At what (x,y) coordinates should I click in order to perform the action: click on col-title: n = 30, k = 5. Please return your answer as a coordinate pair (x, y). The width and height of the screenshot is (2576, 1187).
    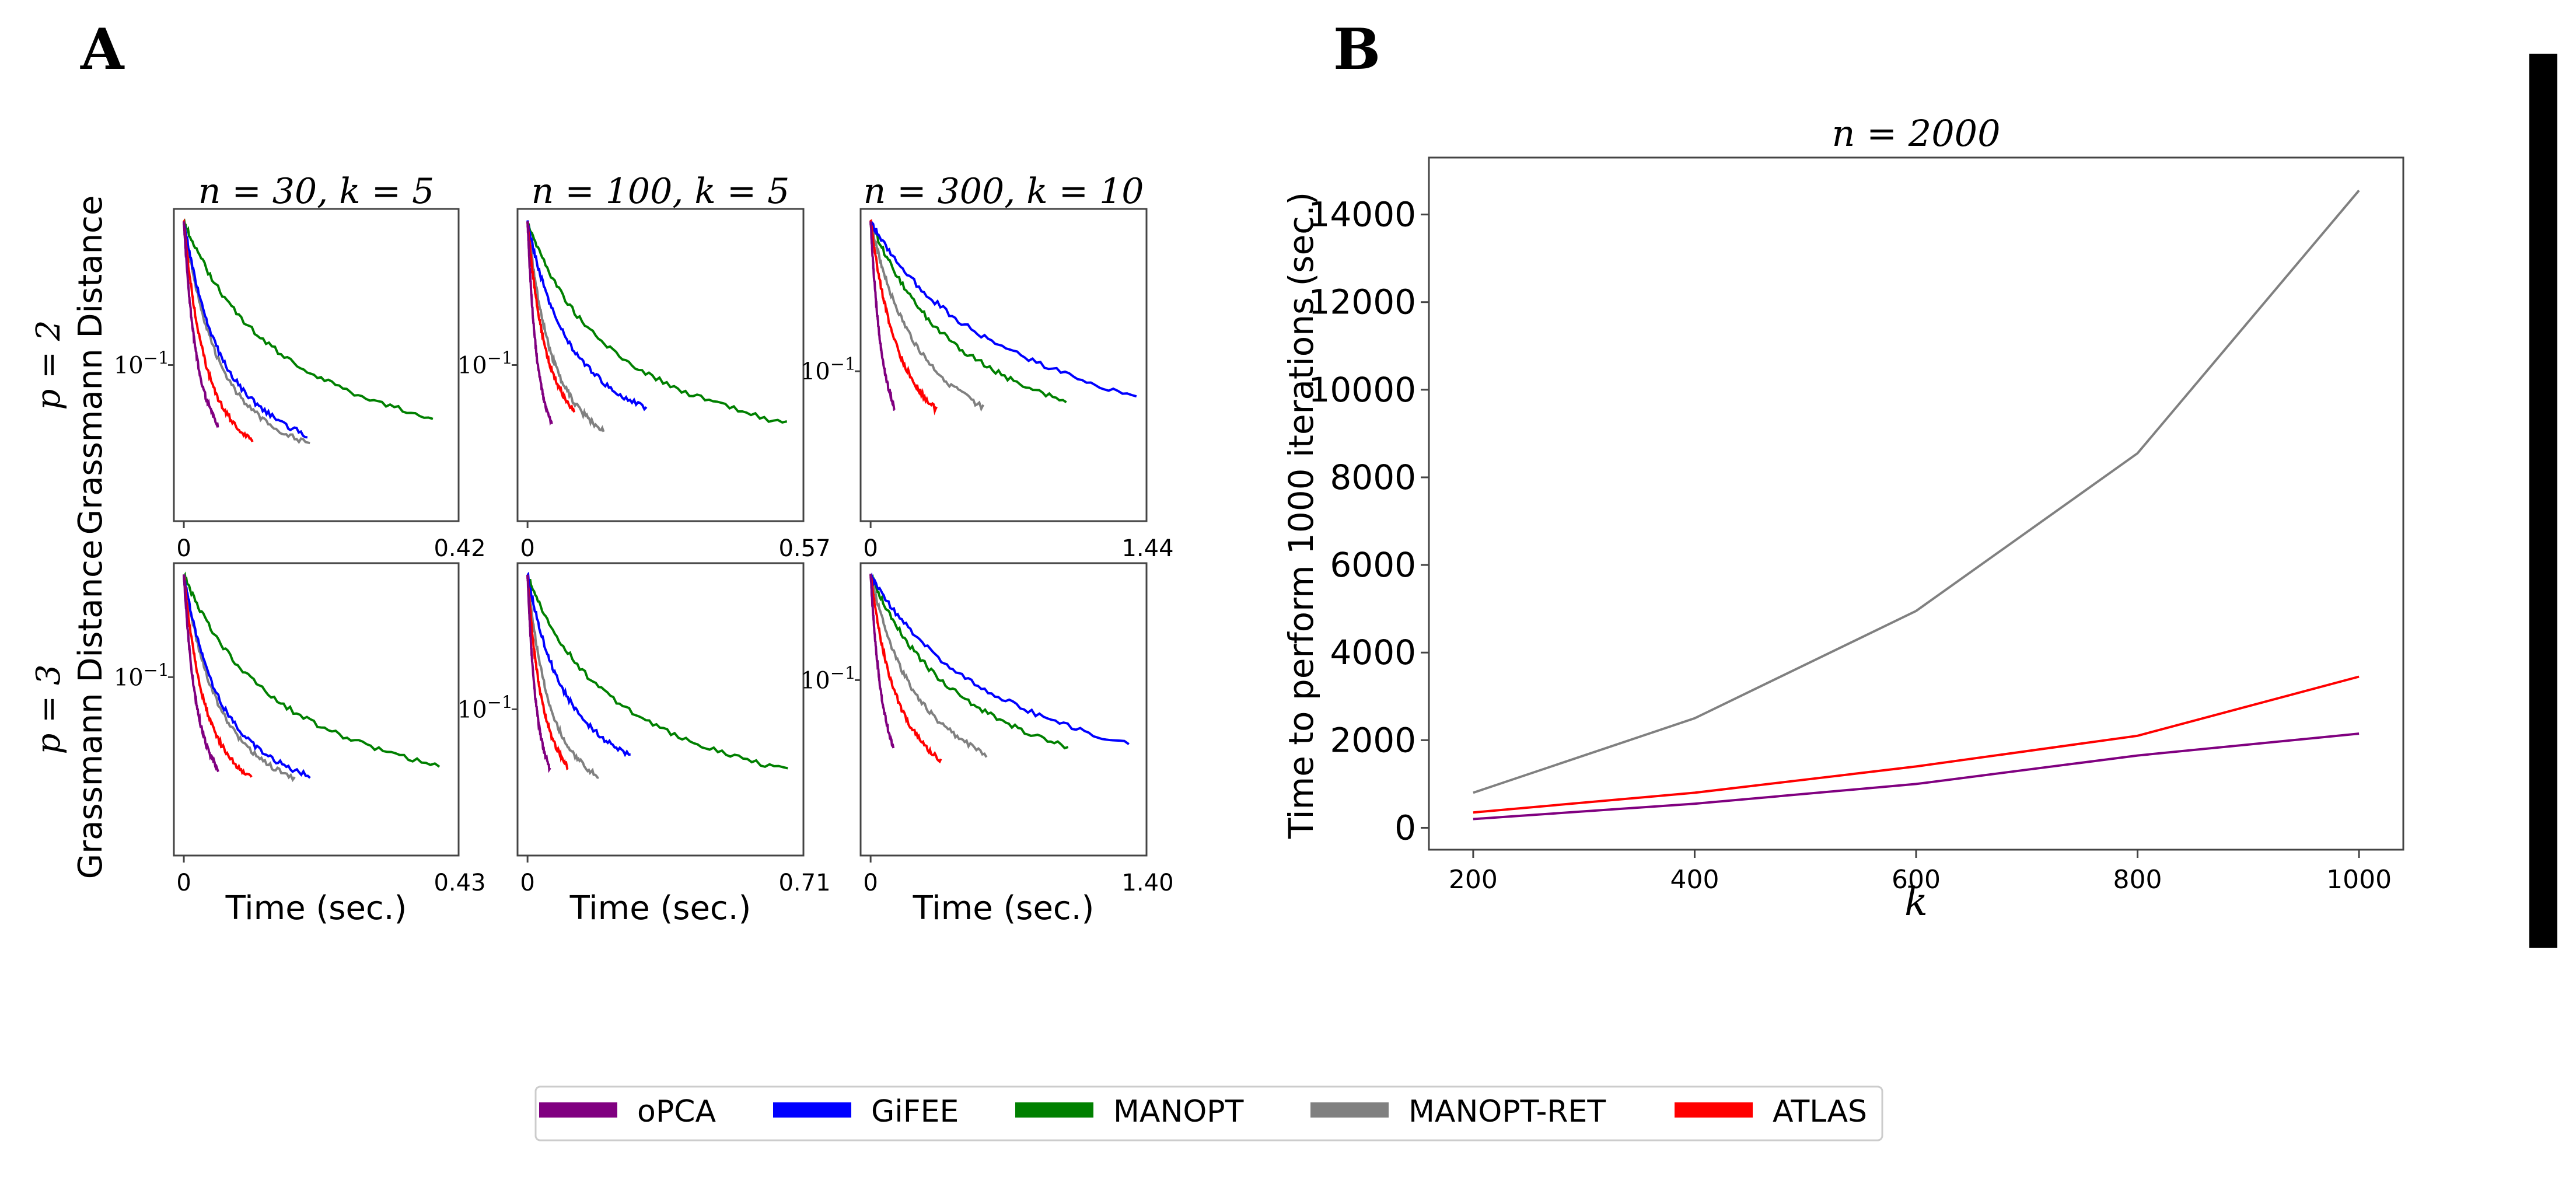
    Looking at the image, I should click on (316, 191).